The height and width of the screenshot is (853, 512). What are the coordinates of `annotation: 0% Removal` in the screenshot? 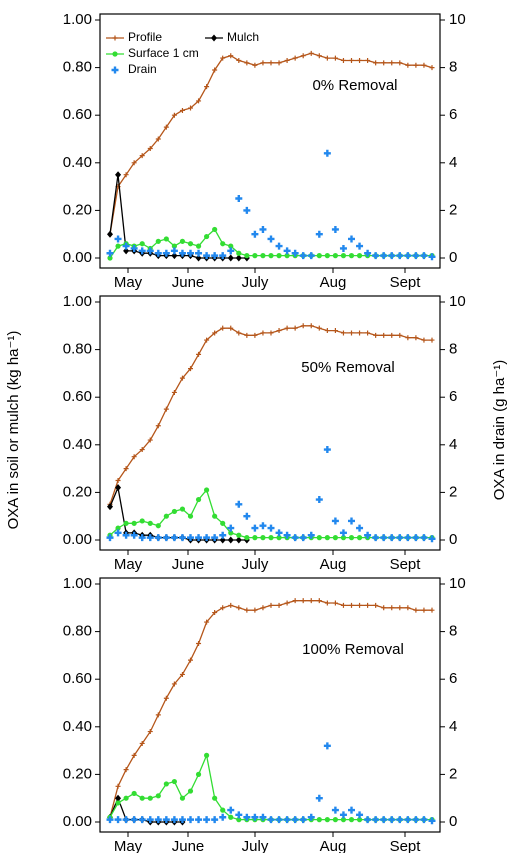 It's located at (354, 85).